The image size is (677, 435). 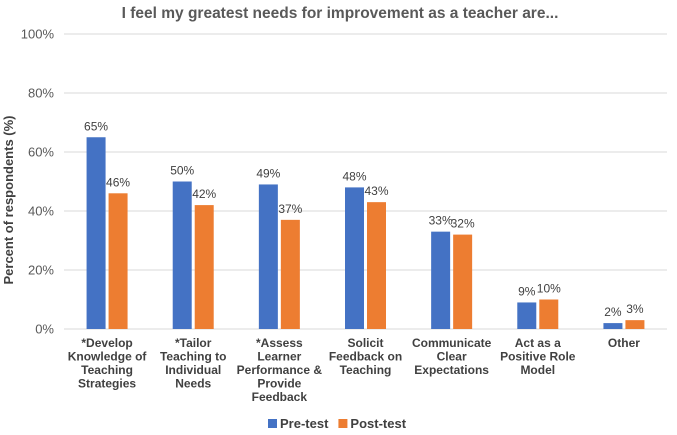 I want to click on y-tick-label: 0%, so click(x=44, y=329).